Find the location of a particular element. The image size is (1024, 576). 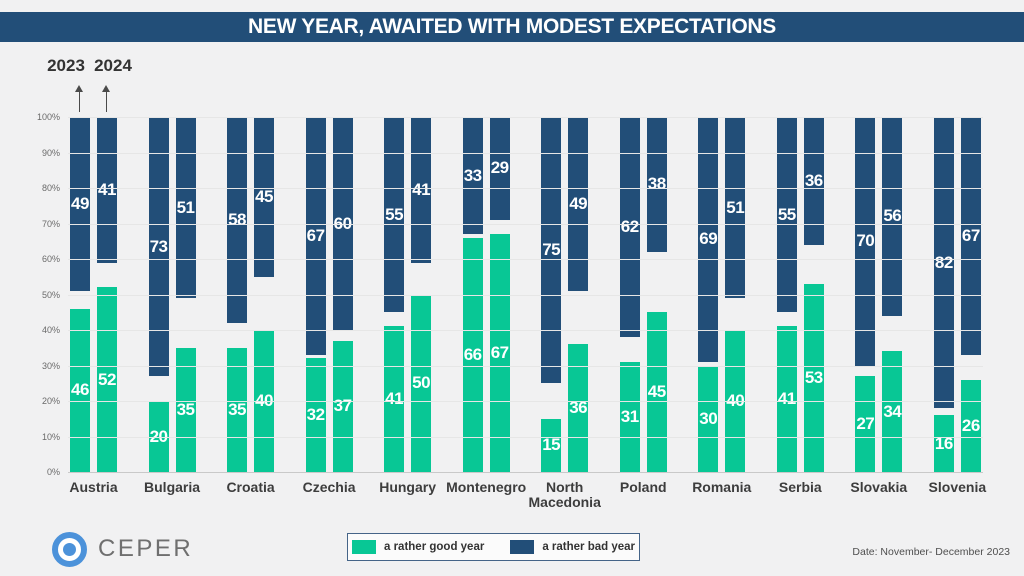

segment-bad-year: 70 is located at coordinates (865, 241).